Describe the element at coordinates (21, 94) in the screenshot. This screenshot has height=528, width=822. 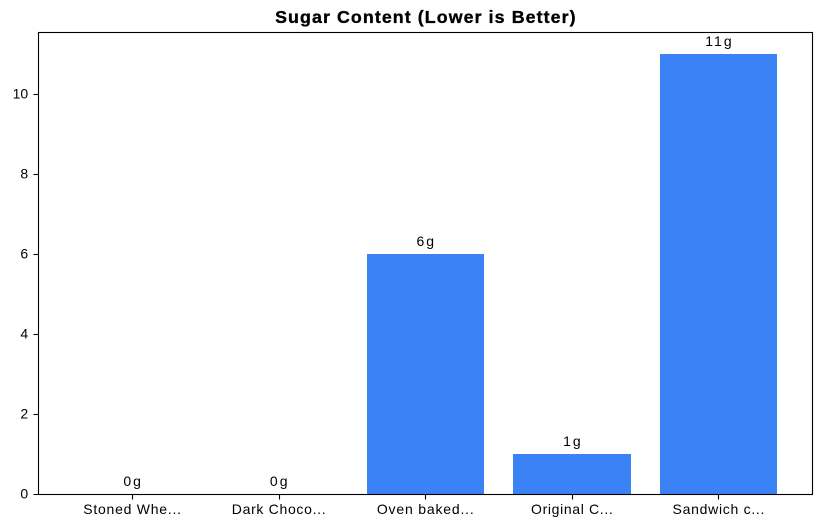
I see `svg-text: 10` at that location.